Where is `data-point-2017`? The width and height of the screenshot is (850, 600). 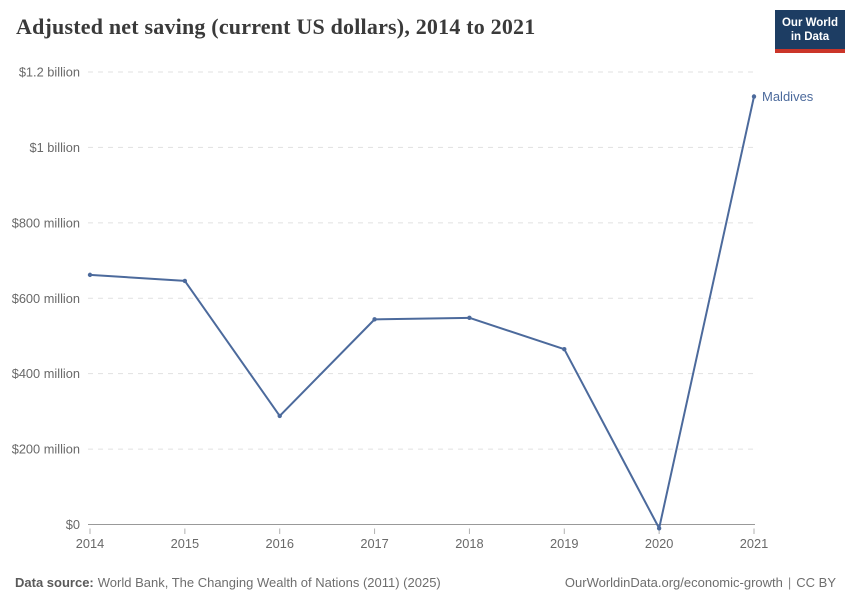
data-point-2017 is located at coordinates (374, 319).